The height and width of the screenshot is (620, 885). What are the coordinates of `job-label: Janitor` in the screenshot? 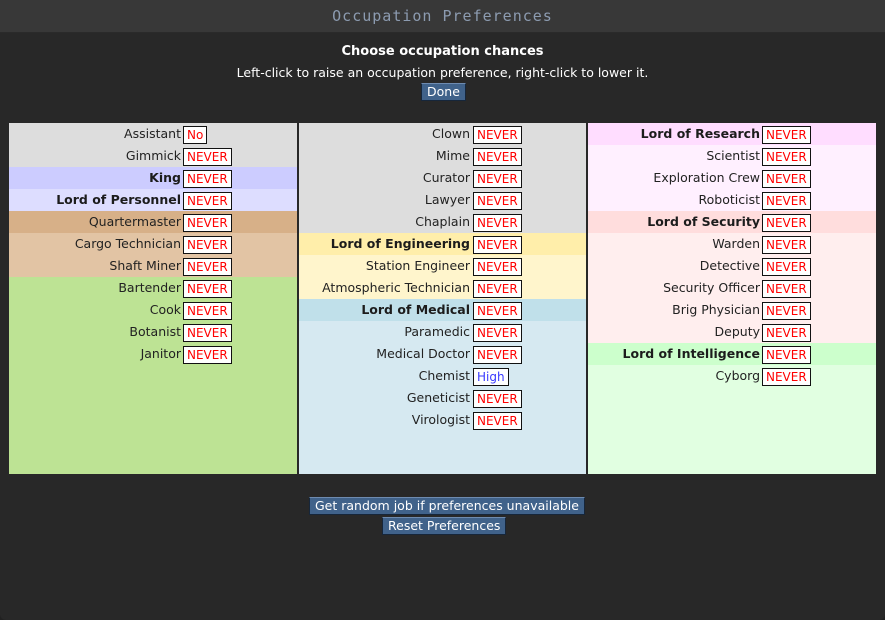 It's located at (160, 353).